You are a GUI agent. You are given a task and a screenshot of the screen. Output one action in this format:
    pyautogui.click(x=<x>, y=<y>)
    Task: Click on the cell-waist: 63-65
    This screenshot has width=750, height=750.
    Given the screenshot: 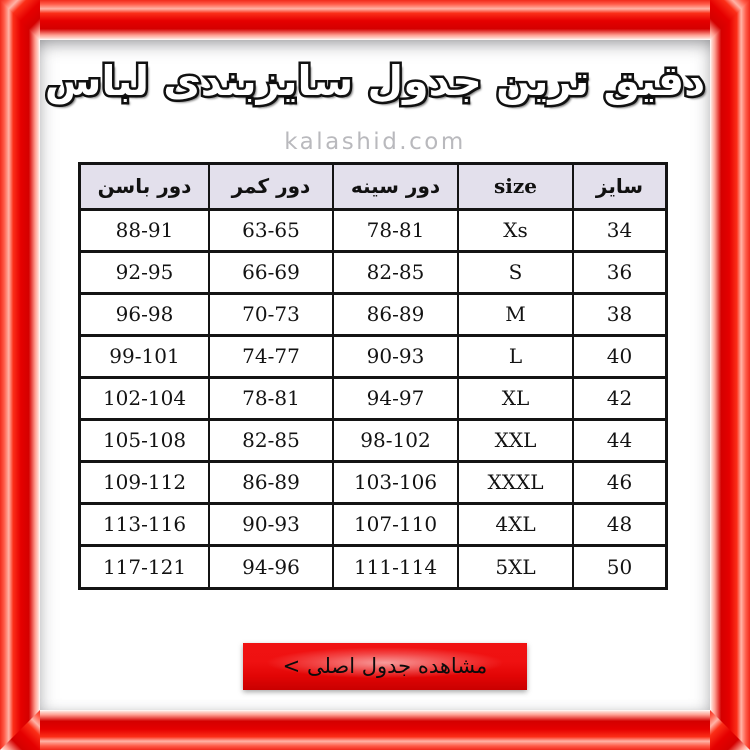 What is the action you would take?
    pyautogui.click(x=270, y=231)
    